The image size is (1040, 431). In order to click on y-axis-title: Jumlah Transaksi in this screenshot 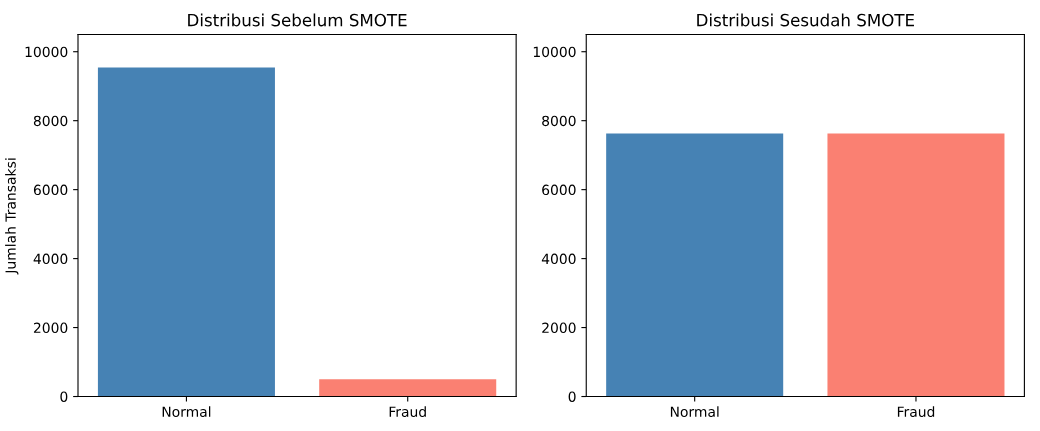, I will do `click(12, 216)`.